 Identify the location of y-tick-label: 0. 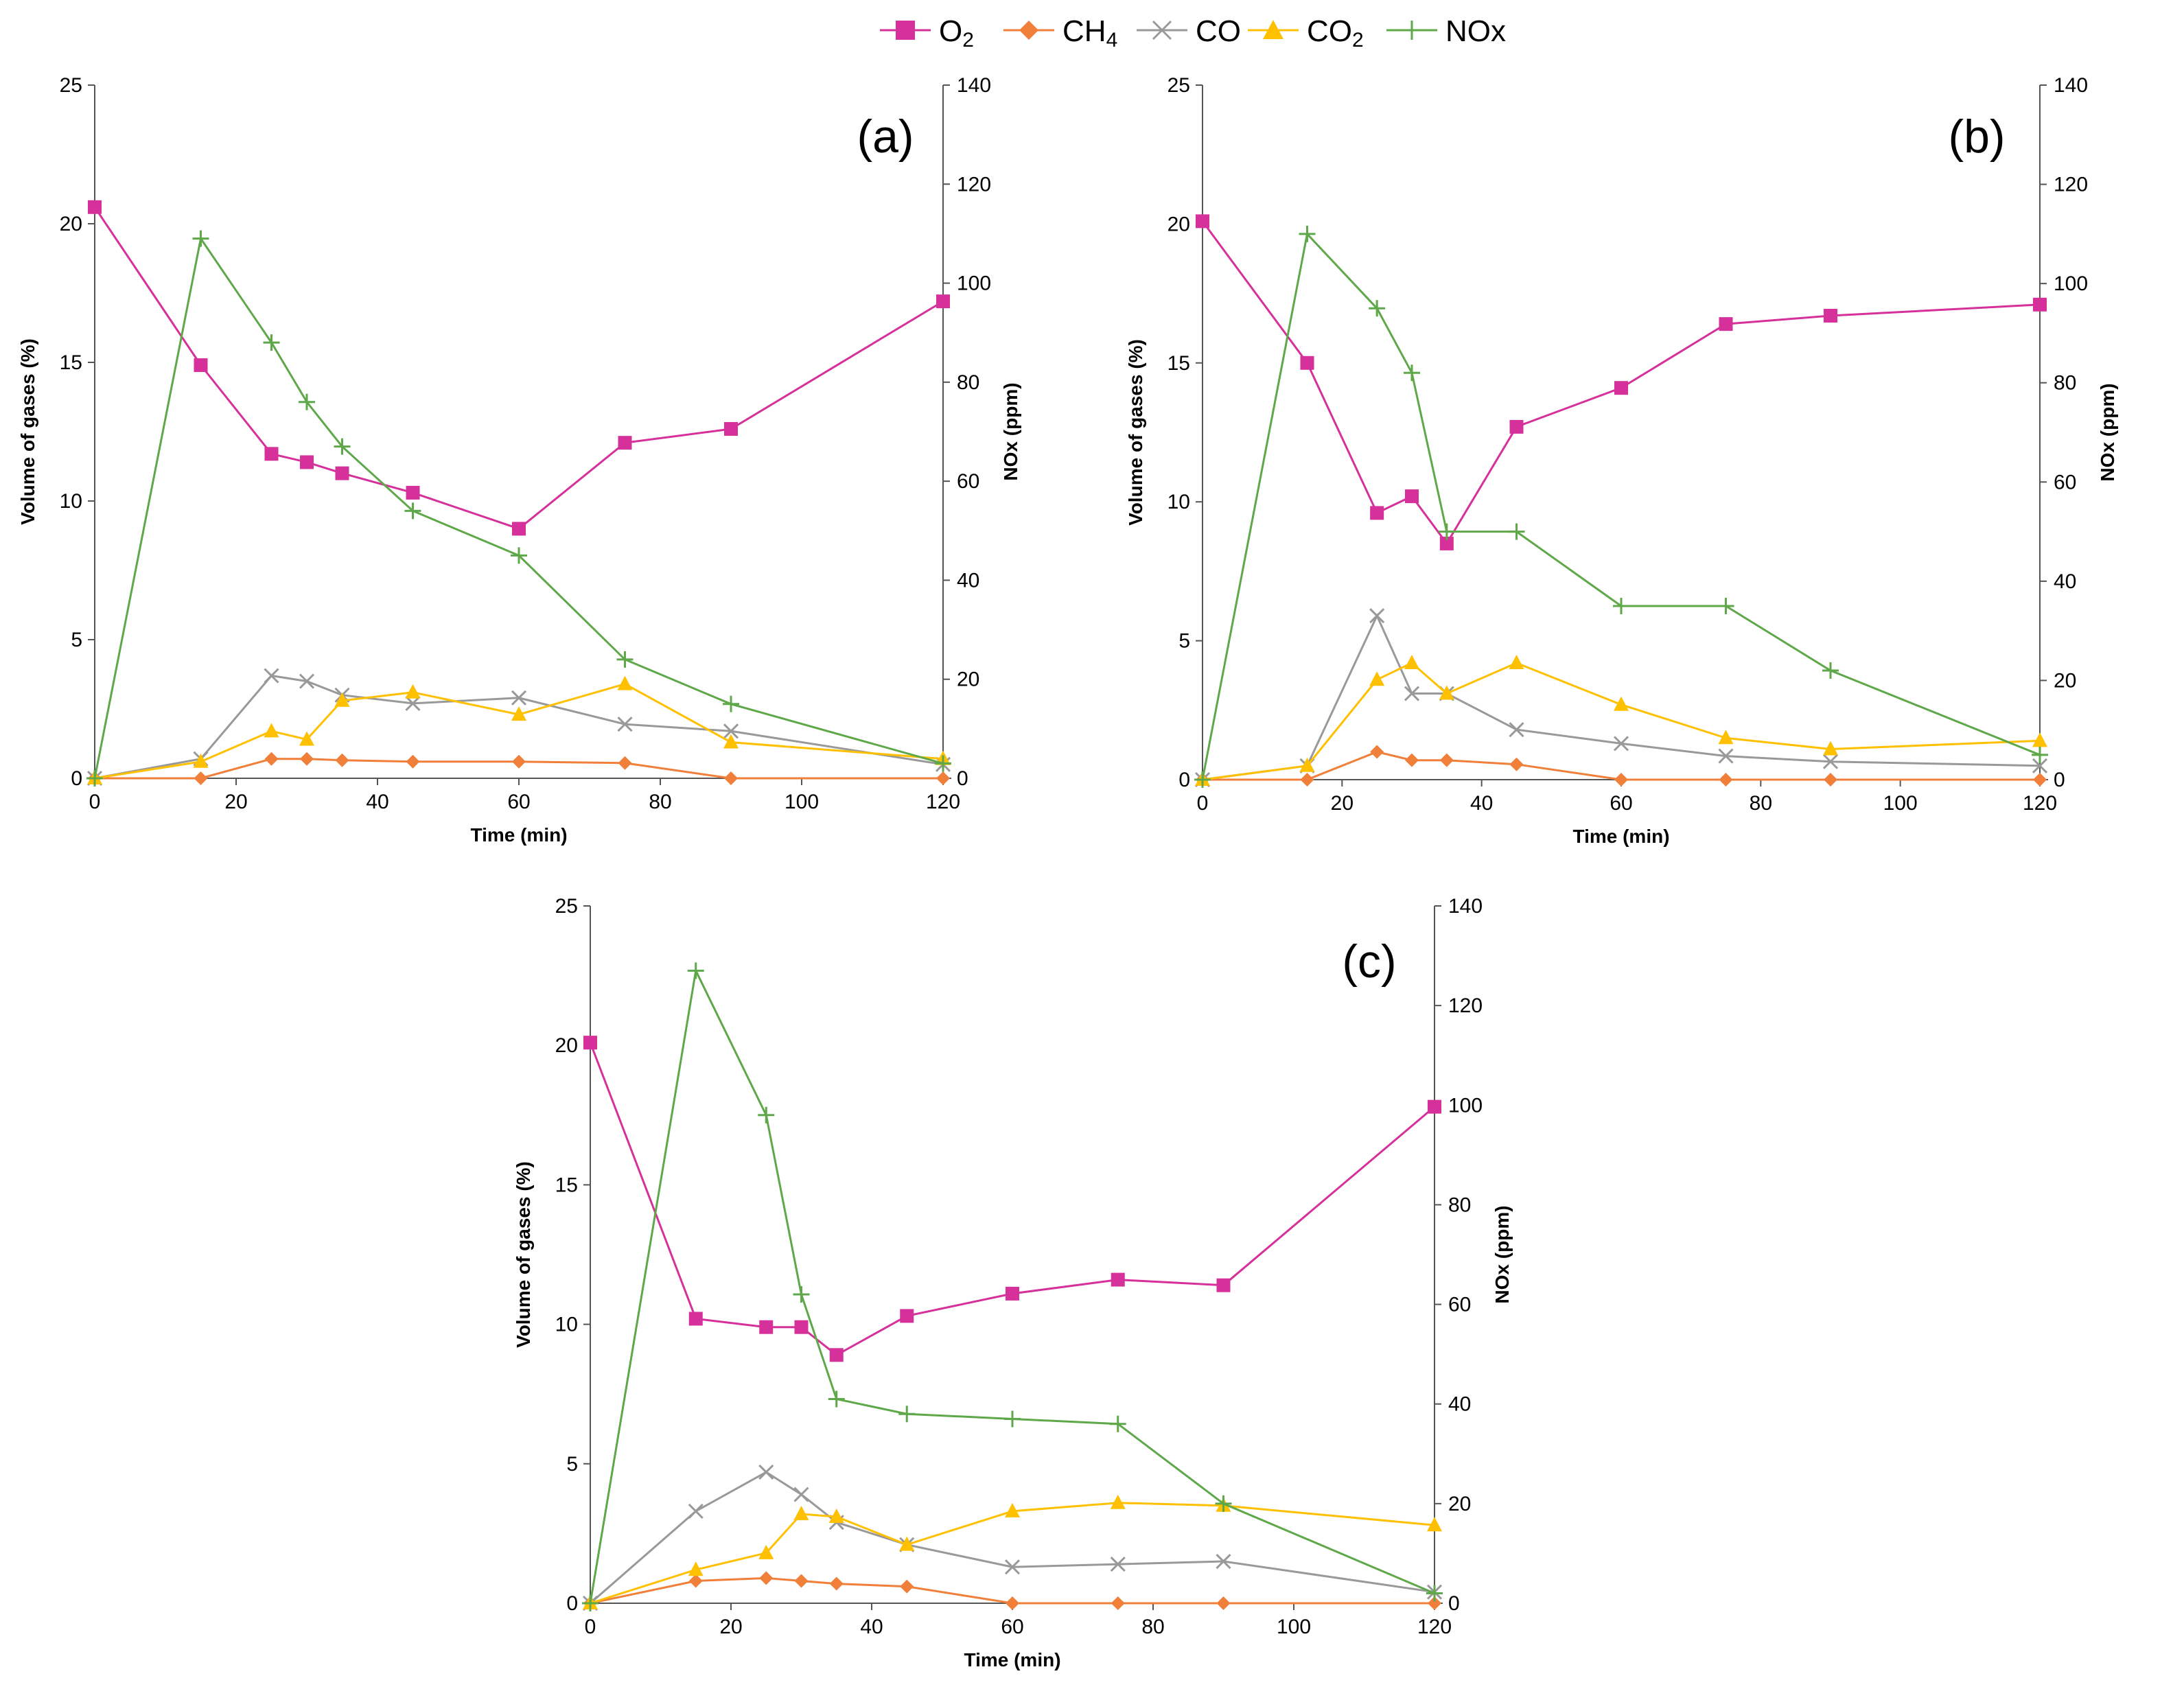
(76, 779).